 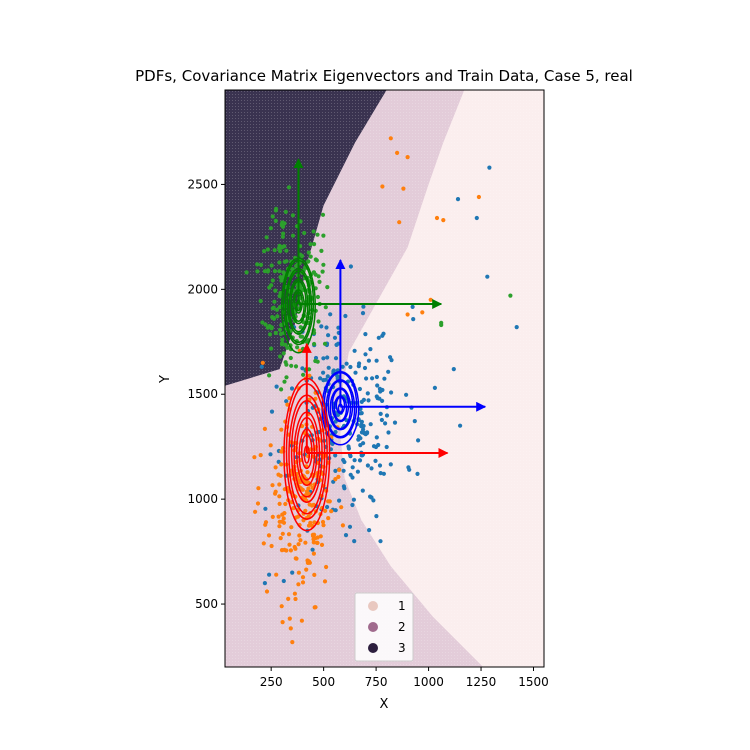 I want to click on y-tick-label: 500, so click(x=206, y=604).